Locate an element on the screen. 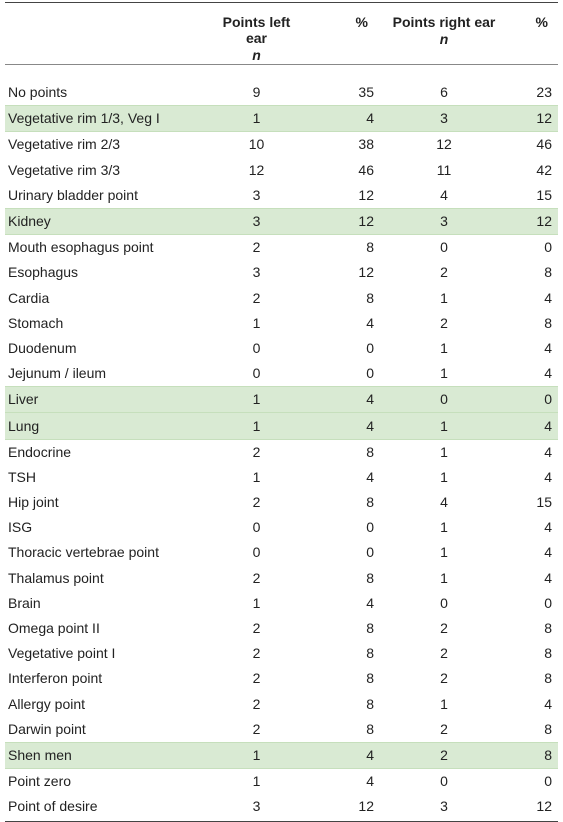 This screenshot has width=563, height=822. table-row: Shen men 1 4 2 8 is located at coordinates (281, 755).